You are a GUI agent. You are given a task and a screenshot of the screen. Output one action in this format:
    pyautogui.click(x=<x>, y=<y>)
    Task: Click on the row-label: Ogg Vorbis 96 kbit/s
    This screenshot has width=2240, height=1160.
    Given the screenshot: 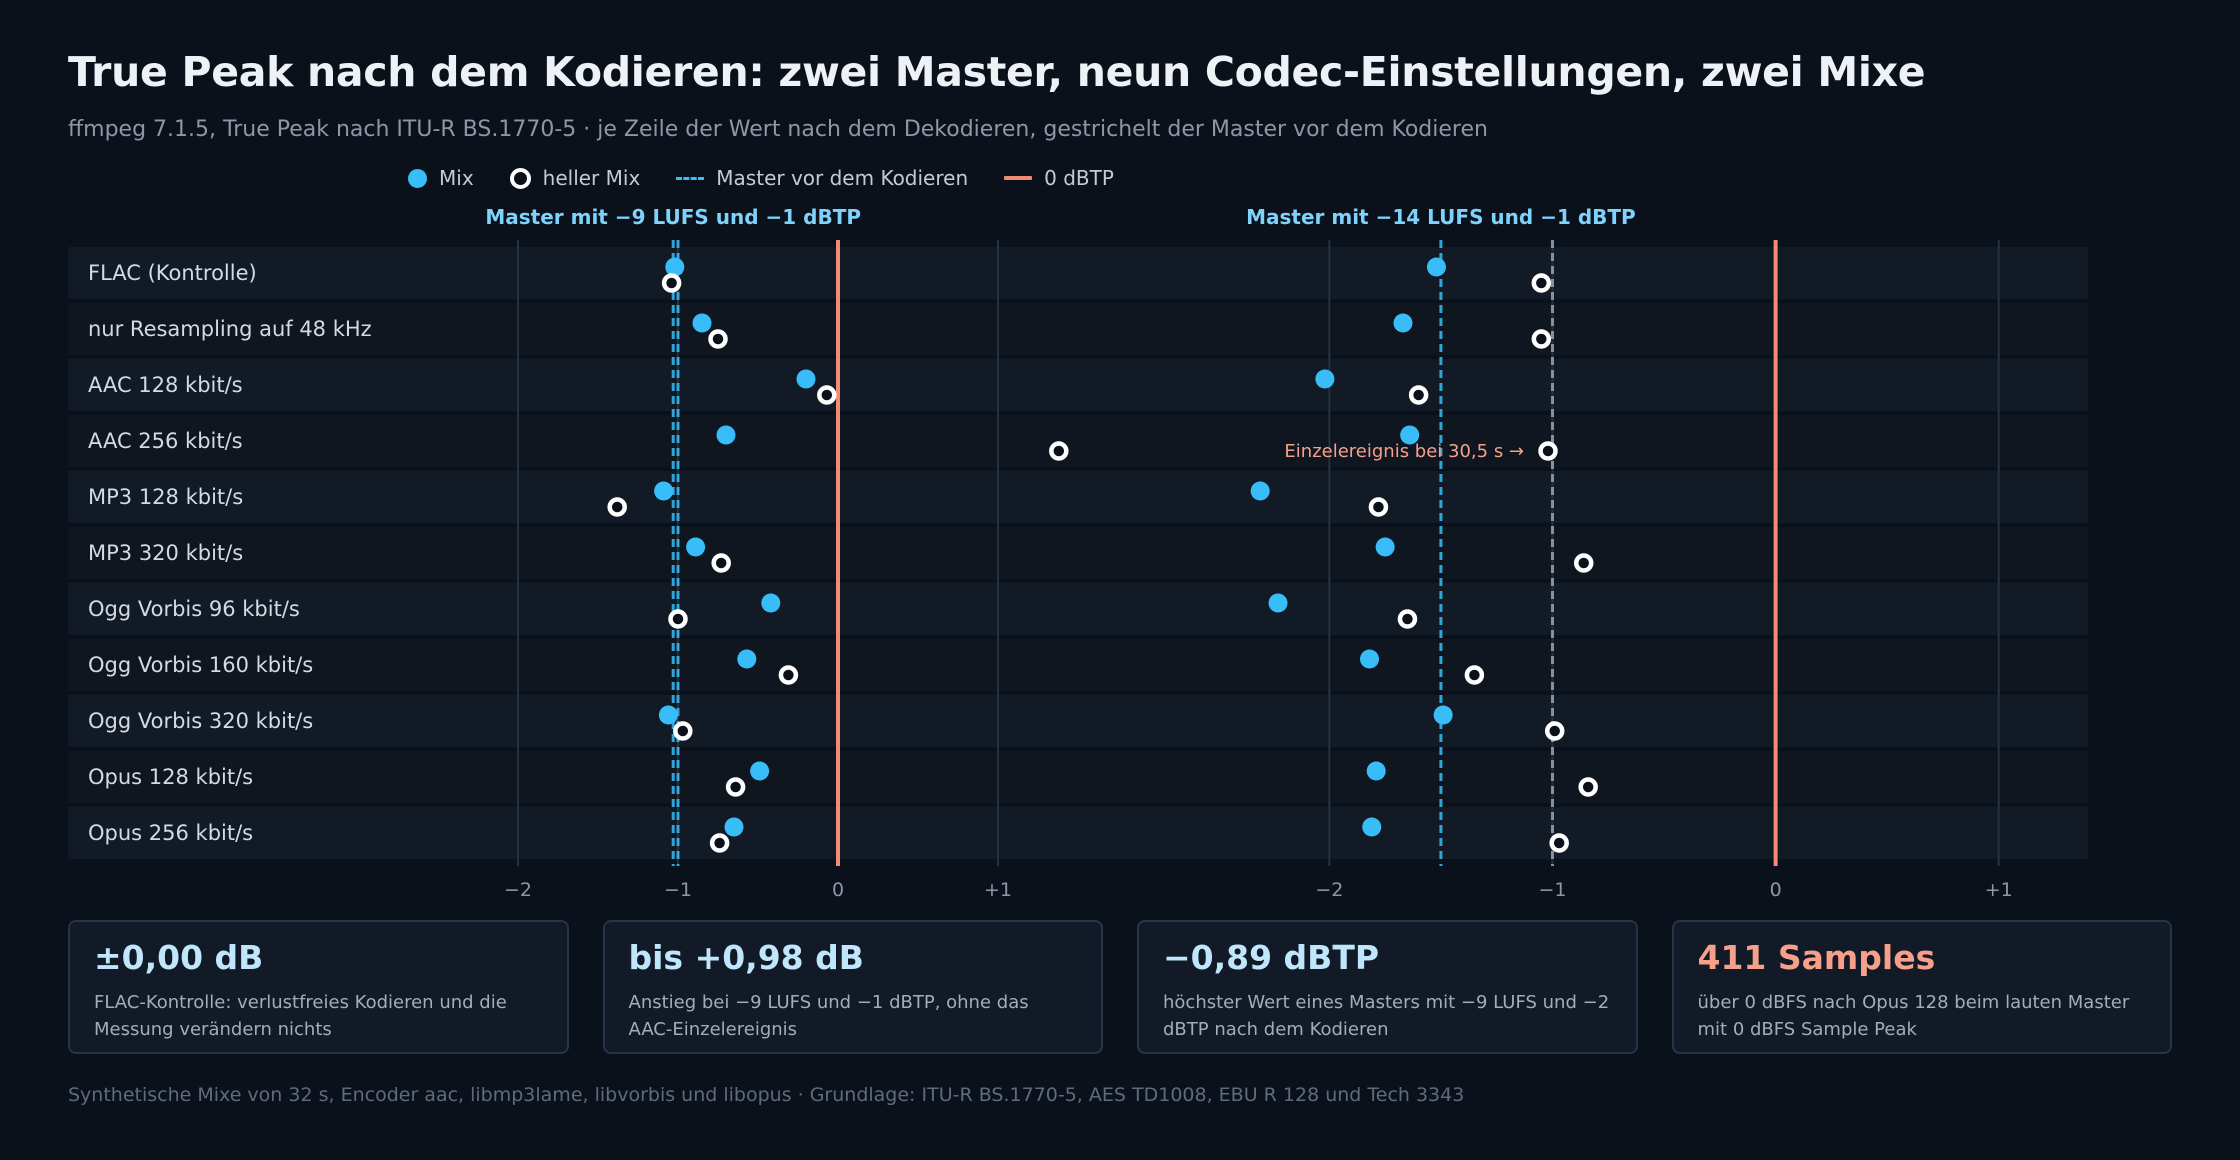 What is the action you would take?
    pyautogui.click(x=194, y=609)
    